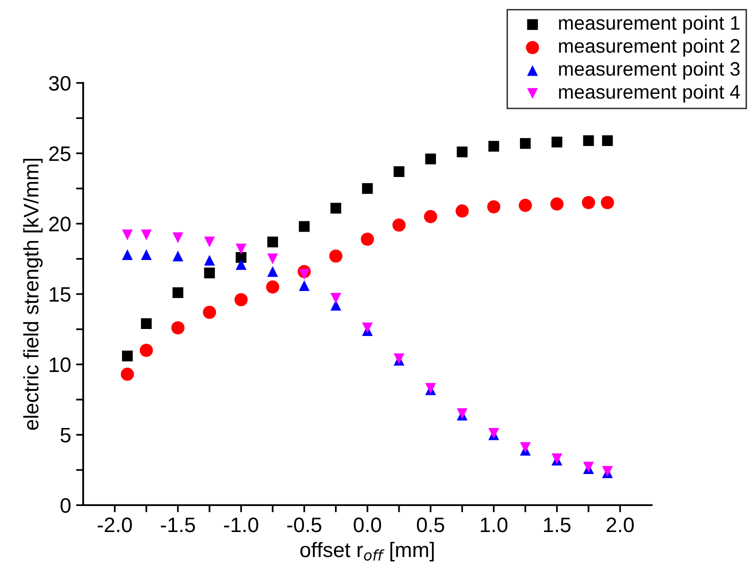 This screenshot has width=756, height=576. What do you see at coordinates (557, 525) in the screenshot?
I see `x-tick-label: 1.5` at bounding box center [557, 525].